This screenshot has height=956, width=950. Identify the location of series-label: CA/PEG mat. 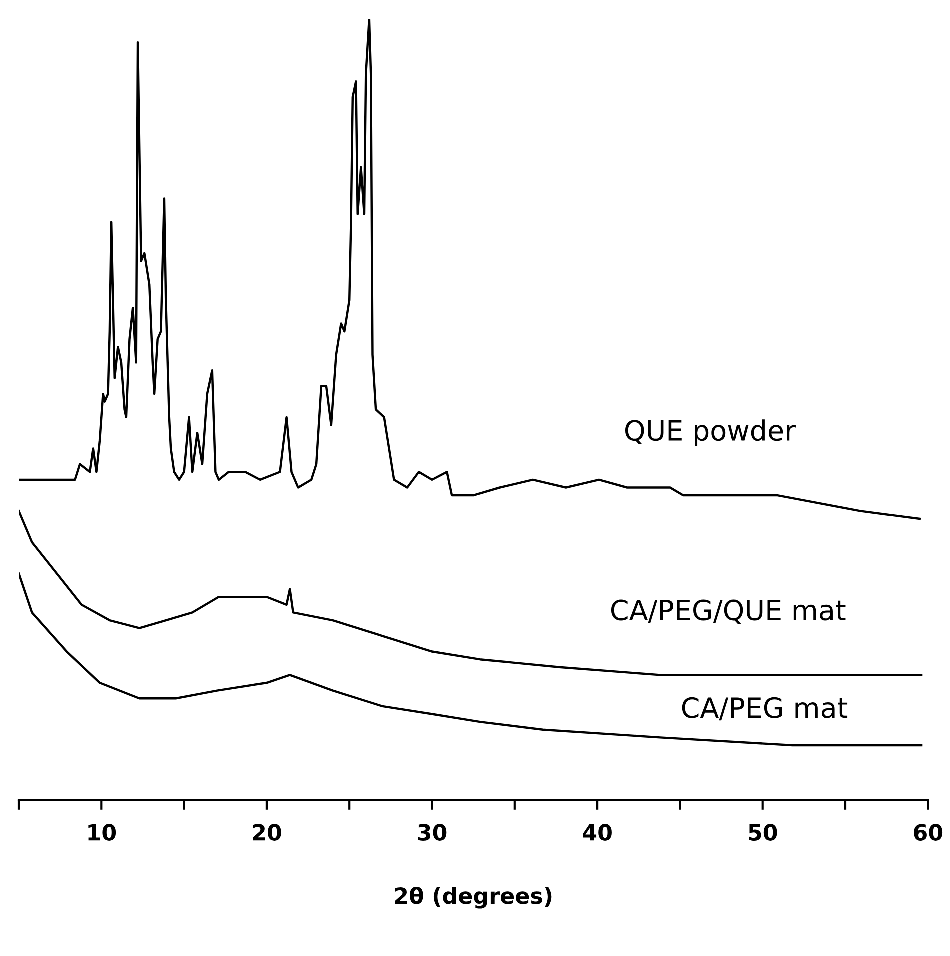
(765, 709).